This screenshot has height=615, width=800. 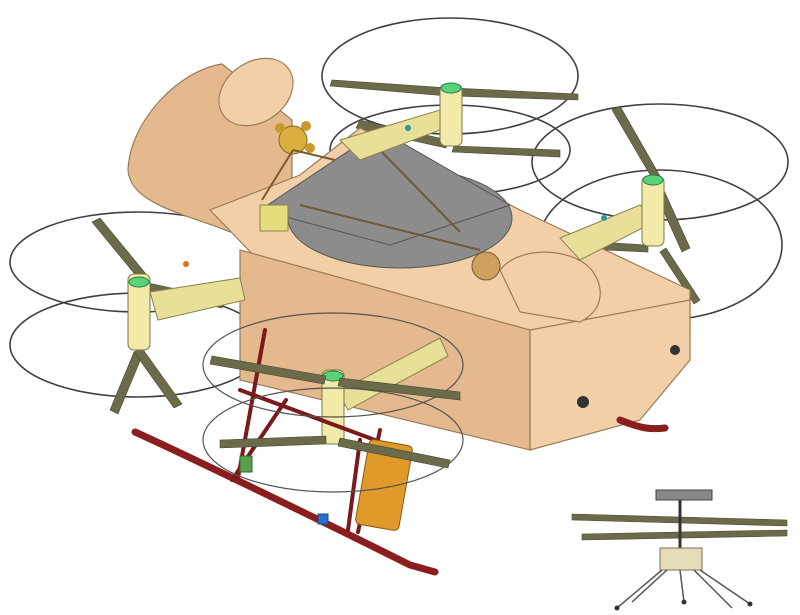 I want to click on arm-top-right, so click(x=401, y=121).